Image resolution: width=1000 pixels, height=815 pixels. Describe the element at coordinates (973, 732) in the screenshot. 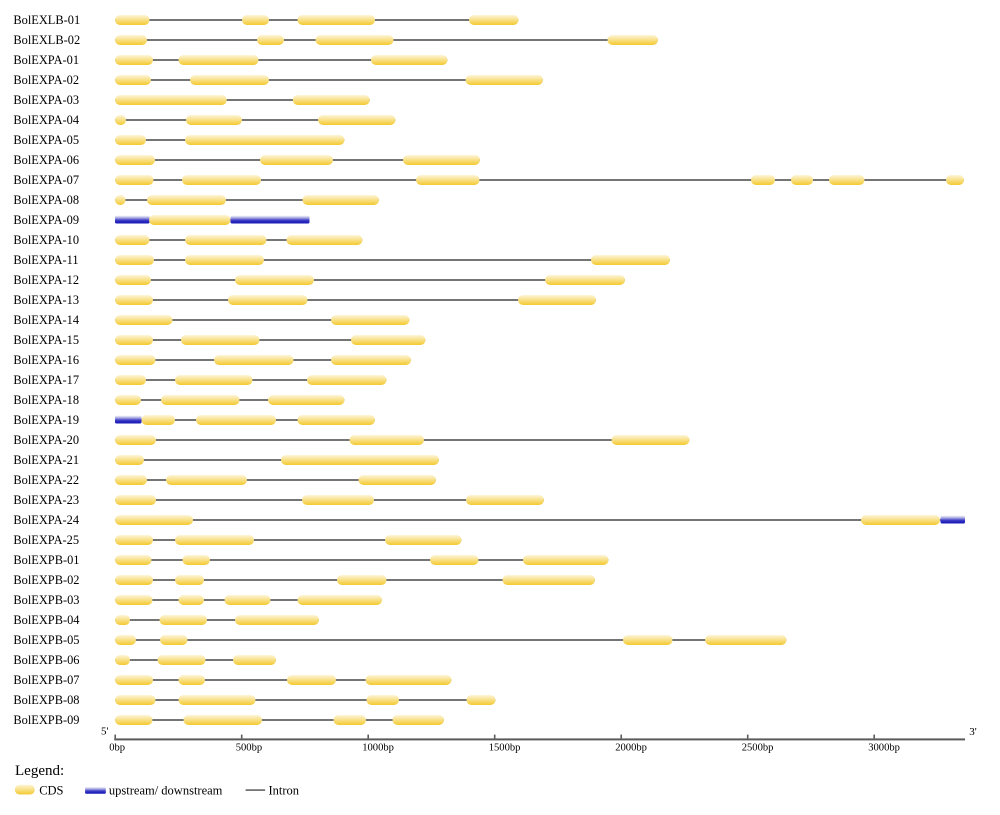

I see `svg-text: 3'` at that location.